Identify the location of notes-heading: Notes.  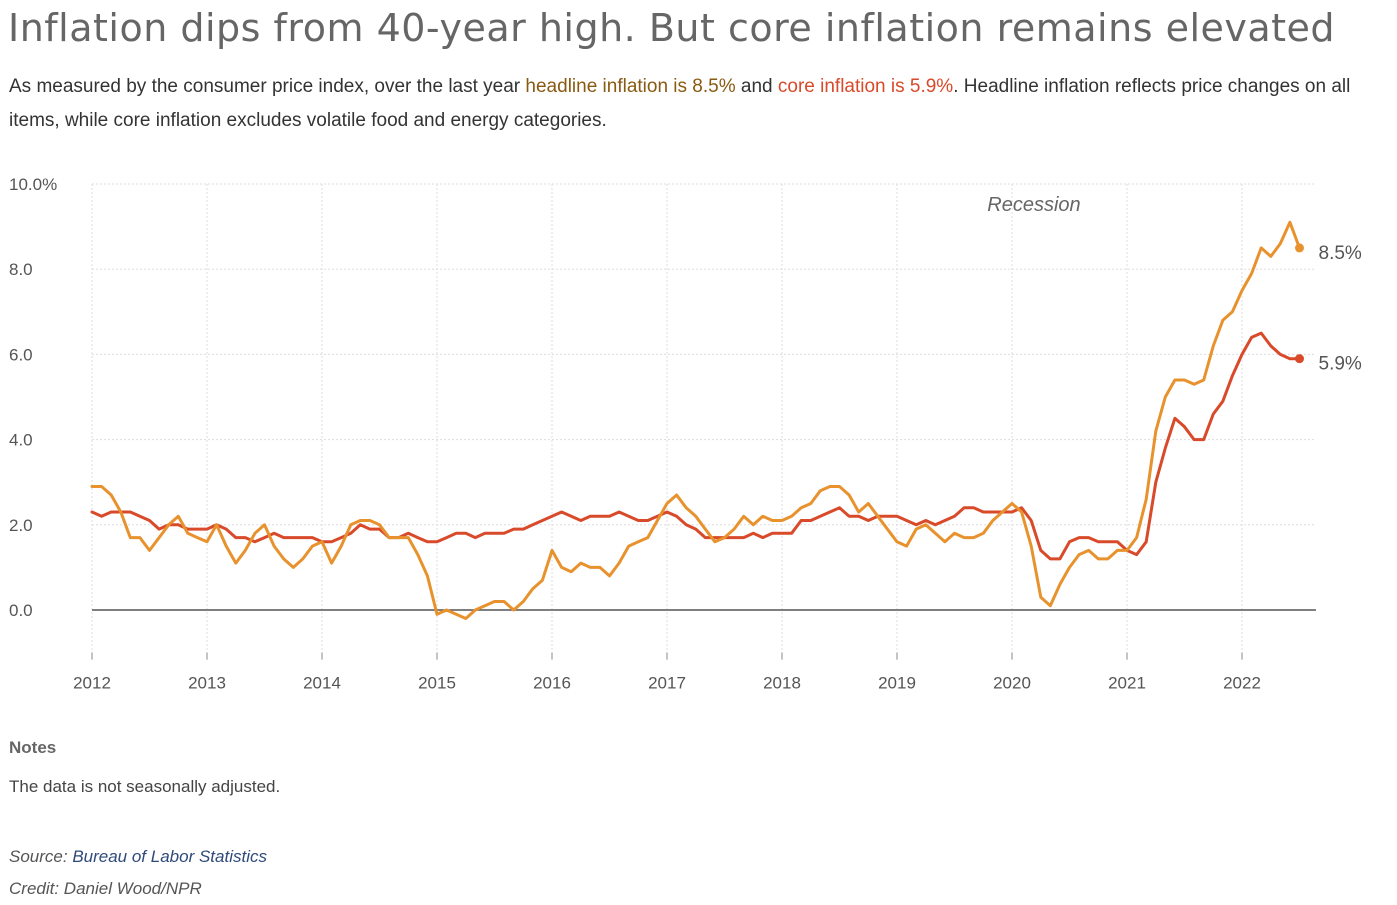
(33, 747).